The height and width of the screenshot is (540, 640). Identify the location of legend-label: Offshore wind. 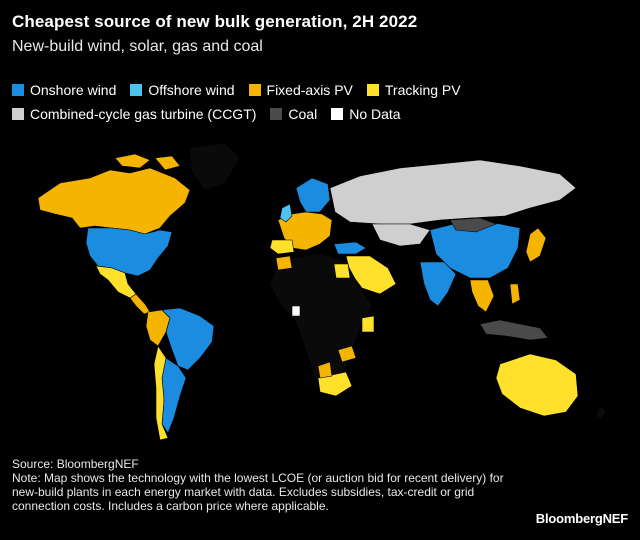
(191, 90).